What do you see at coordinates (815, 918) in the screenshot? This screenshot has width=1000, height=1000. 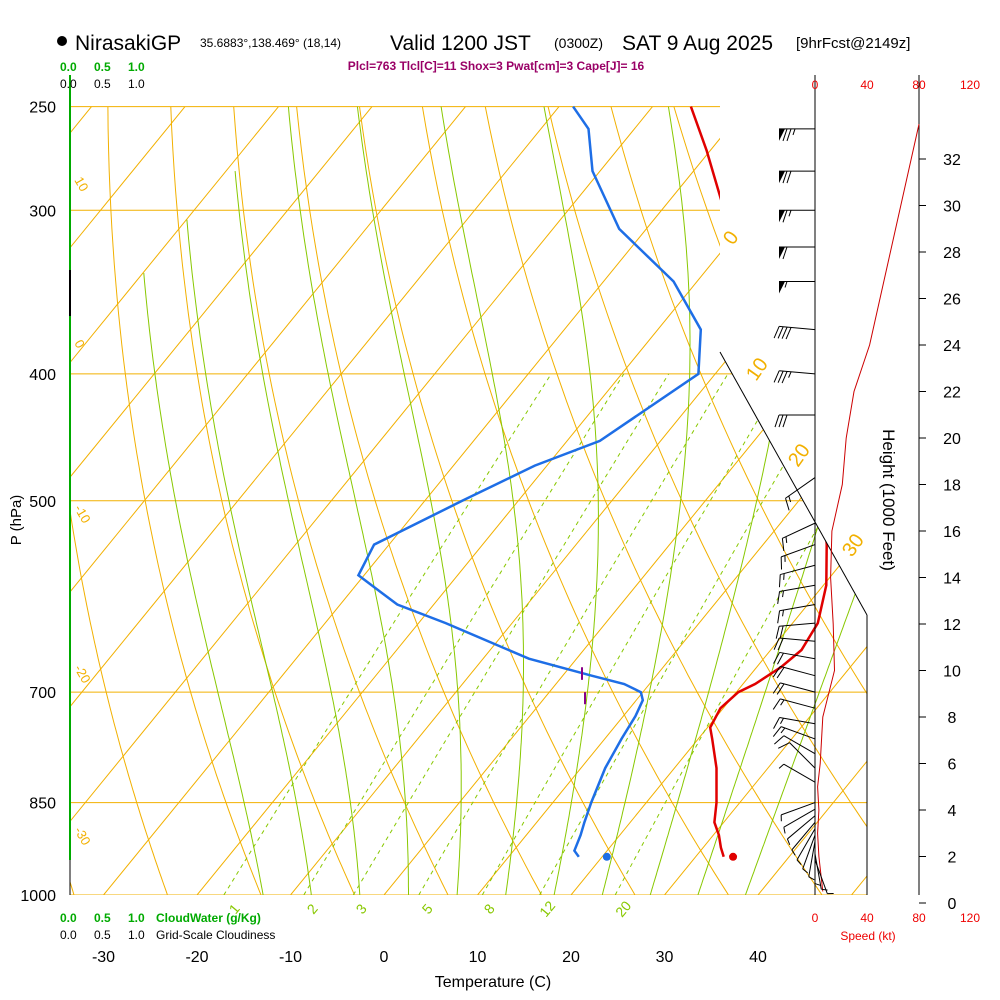 I see `speed-bottom-0: 0` at bounding box center [815, 918].